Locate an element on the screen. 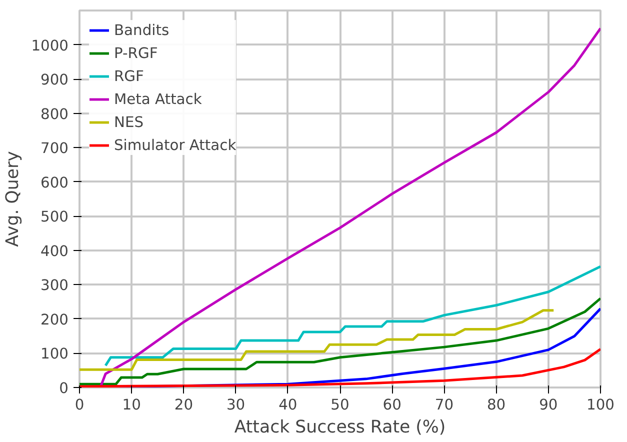  y-tick-label: 600 is located at coordinates (54, 183).